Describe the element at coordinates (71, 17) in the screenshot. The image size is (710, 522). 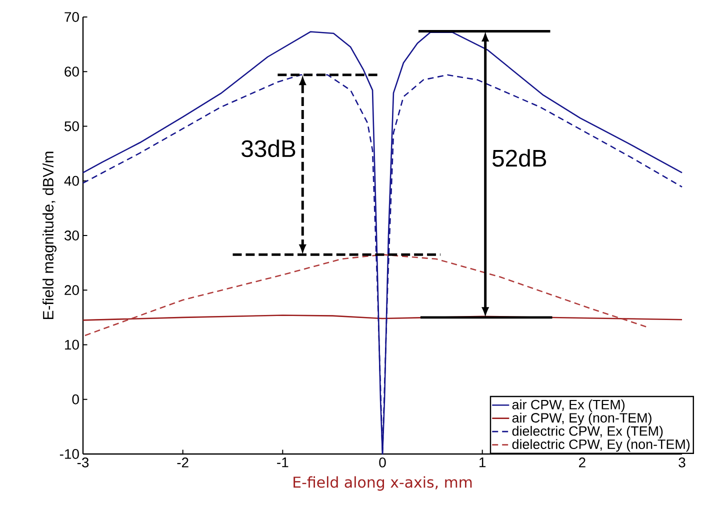
I see `y-tick-label: 70` at that location.